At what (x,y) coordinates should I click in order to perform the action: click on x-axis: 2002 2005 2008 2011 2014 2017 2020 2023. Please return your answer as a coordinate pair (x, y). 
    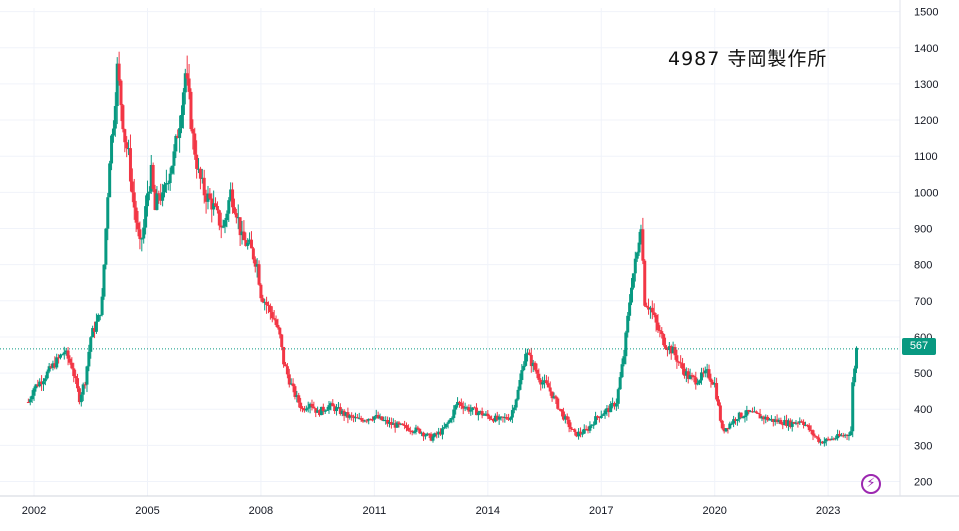
    Looking at the image, I should click on (479, 506).